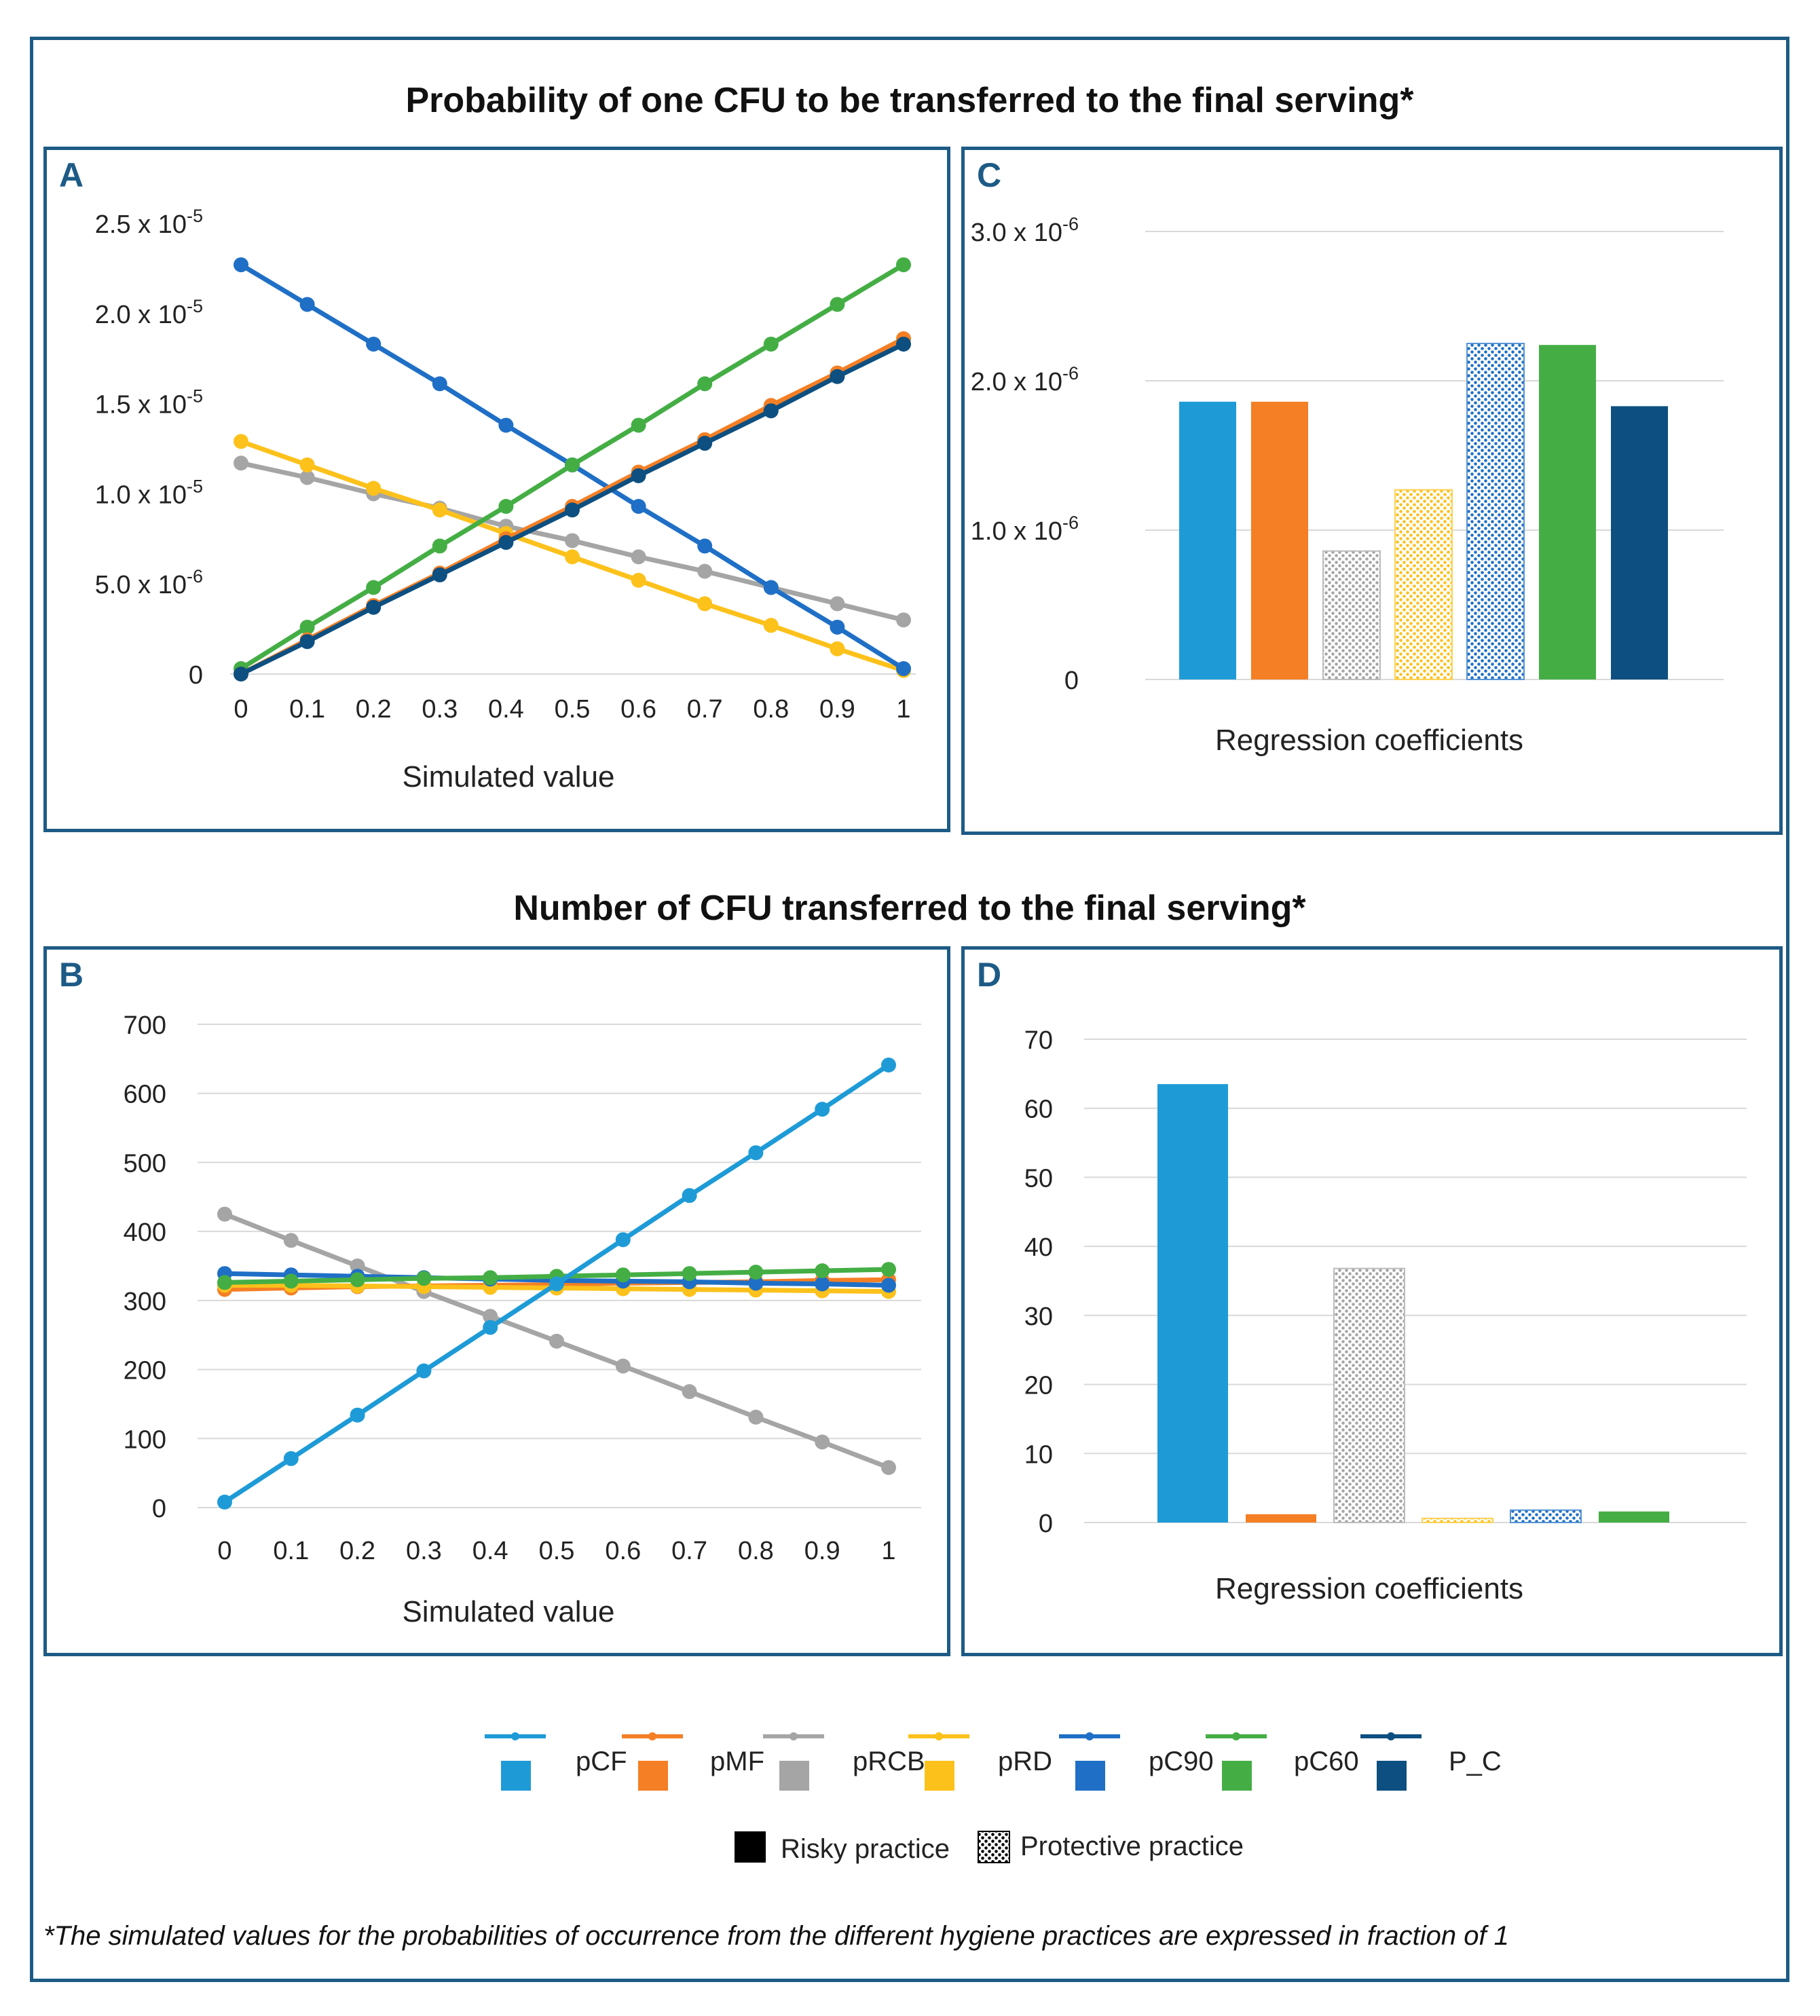 This screenshot has width=1820, height=2016. What do you see at coordinates (145, 1439) in the screenshot?
I see `y-tick-label: 100` at bounding box center [145, 1439].